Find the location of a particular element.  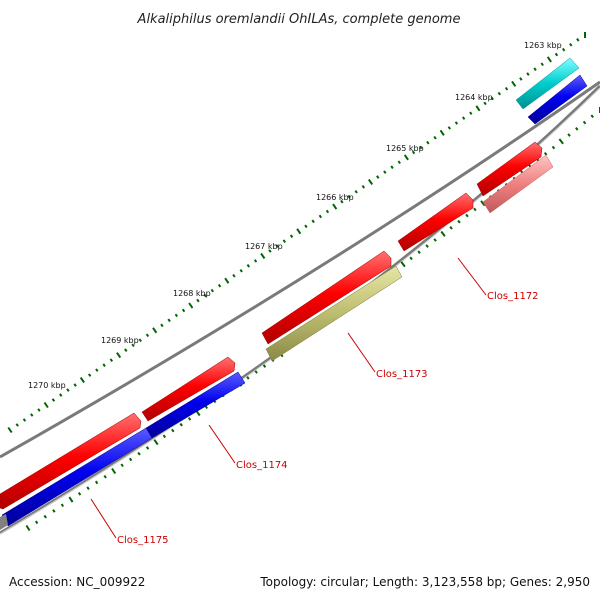

gene-label-clos-1174: Clos_1174 is located at coordinates (262, 465).